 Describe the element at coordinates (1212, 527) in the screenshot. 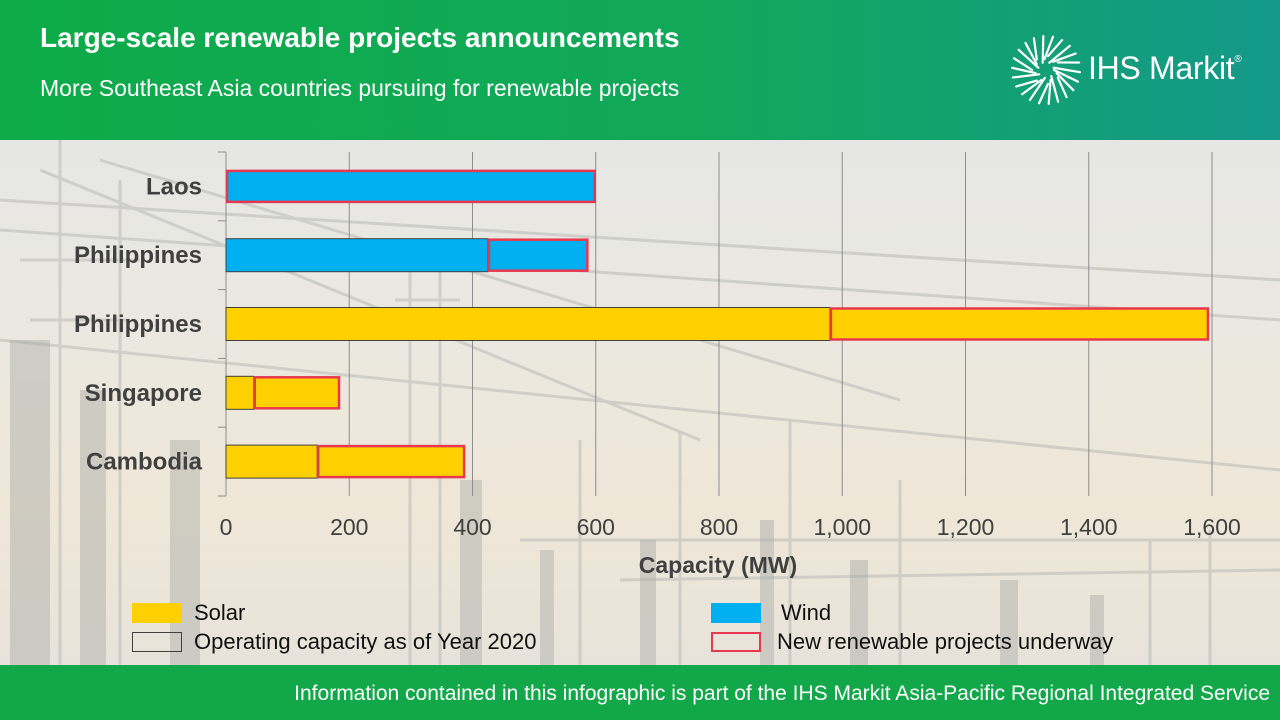

I see `x-tick-label: 1,600` at that location.